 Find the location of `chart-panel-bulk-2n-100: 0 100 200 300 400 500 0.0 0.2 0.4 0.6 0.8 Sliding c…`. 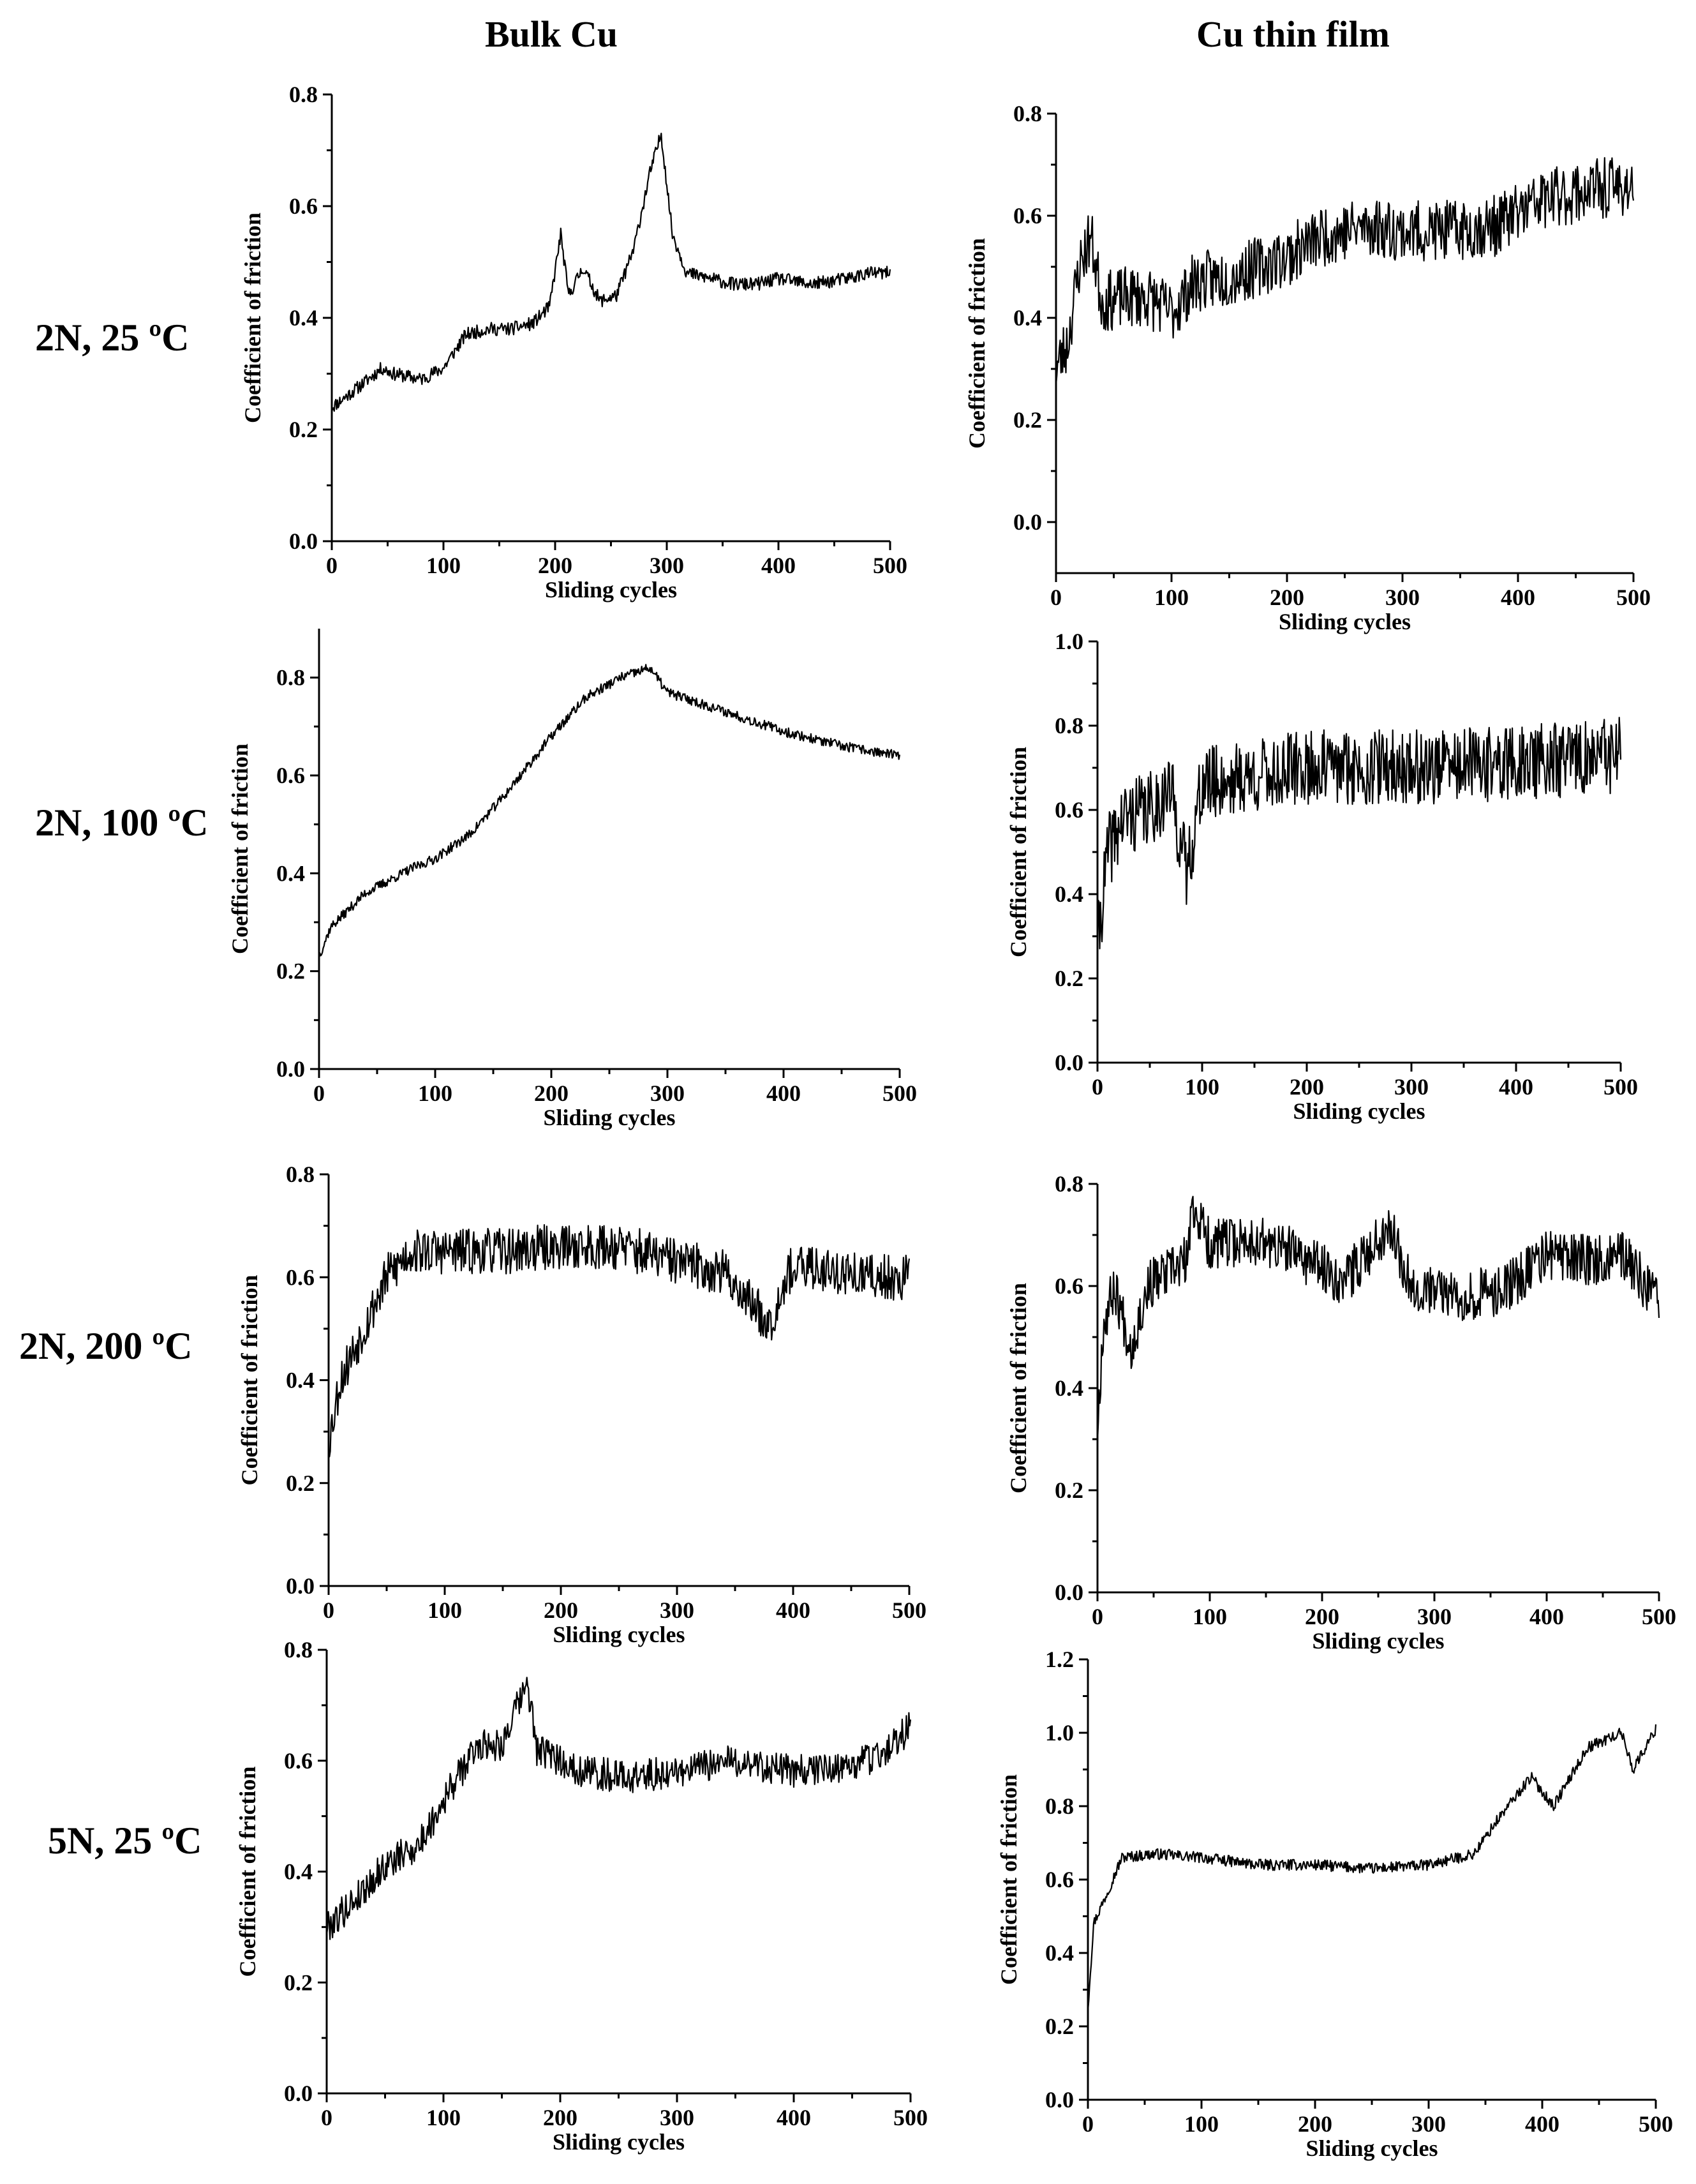

chart-panel-bulk-2n-100: 0 100 200 300 400 500 0.0 0.2 0.4 0.6 0.8 Sliding c… is located at coordinates (571, 877).